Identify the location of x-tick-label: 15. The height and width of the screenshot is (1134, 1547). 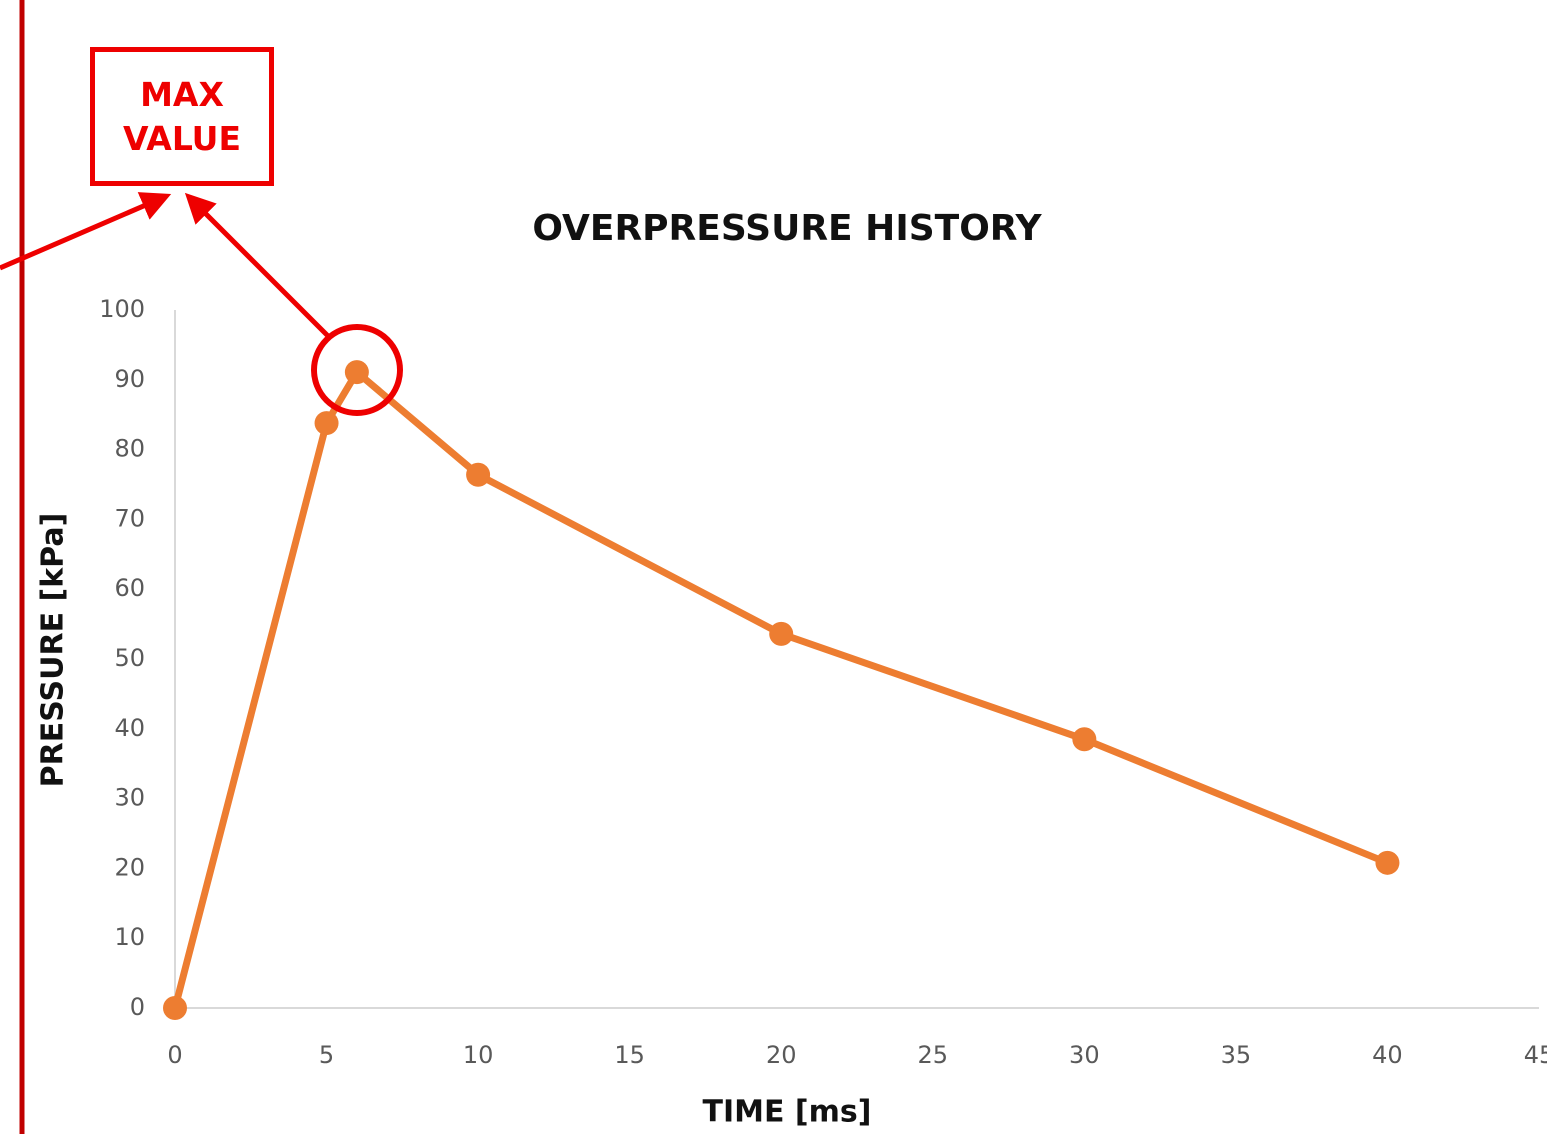
(629, 1055).